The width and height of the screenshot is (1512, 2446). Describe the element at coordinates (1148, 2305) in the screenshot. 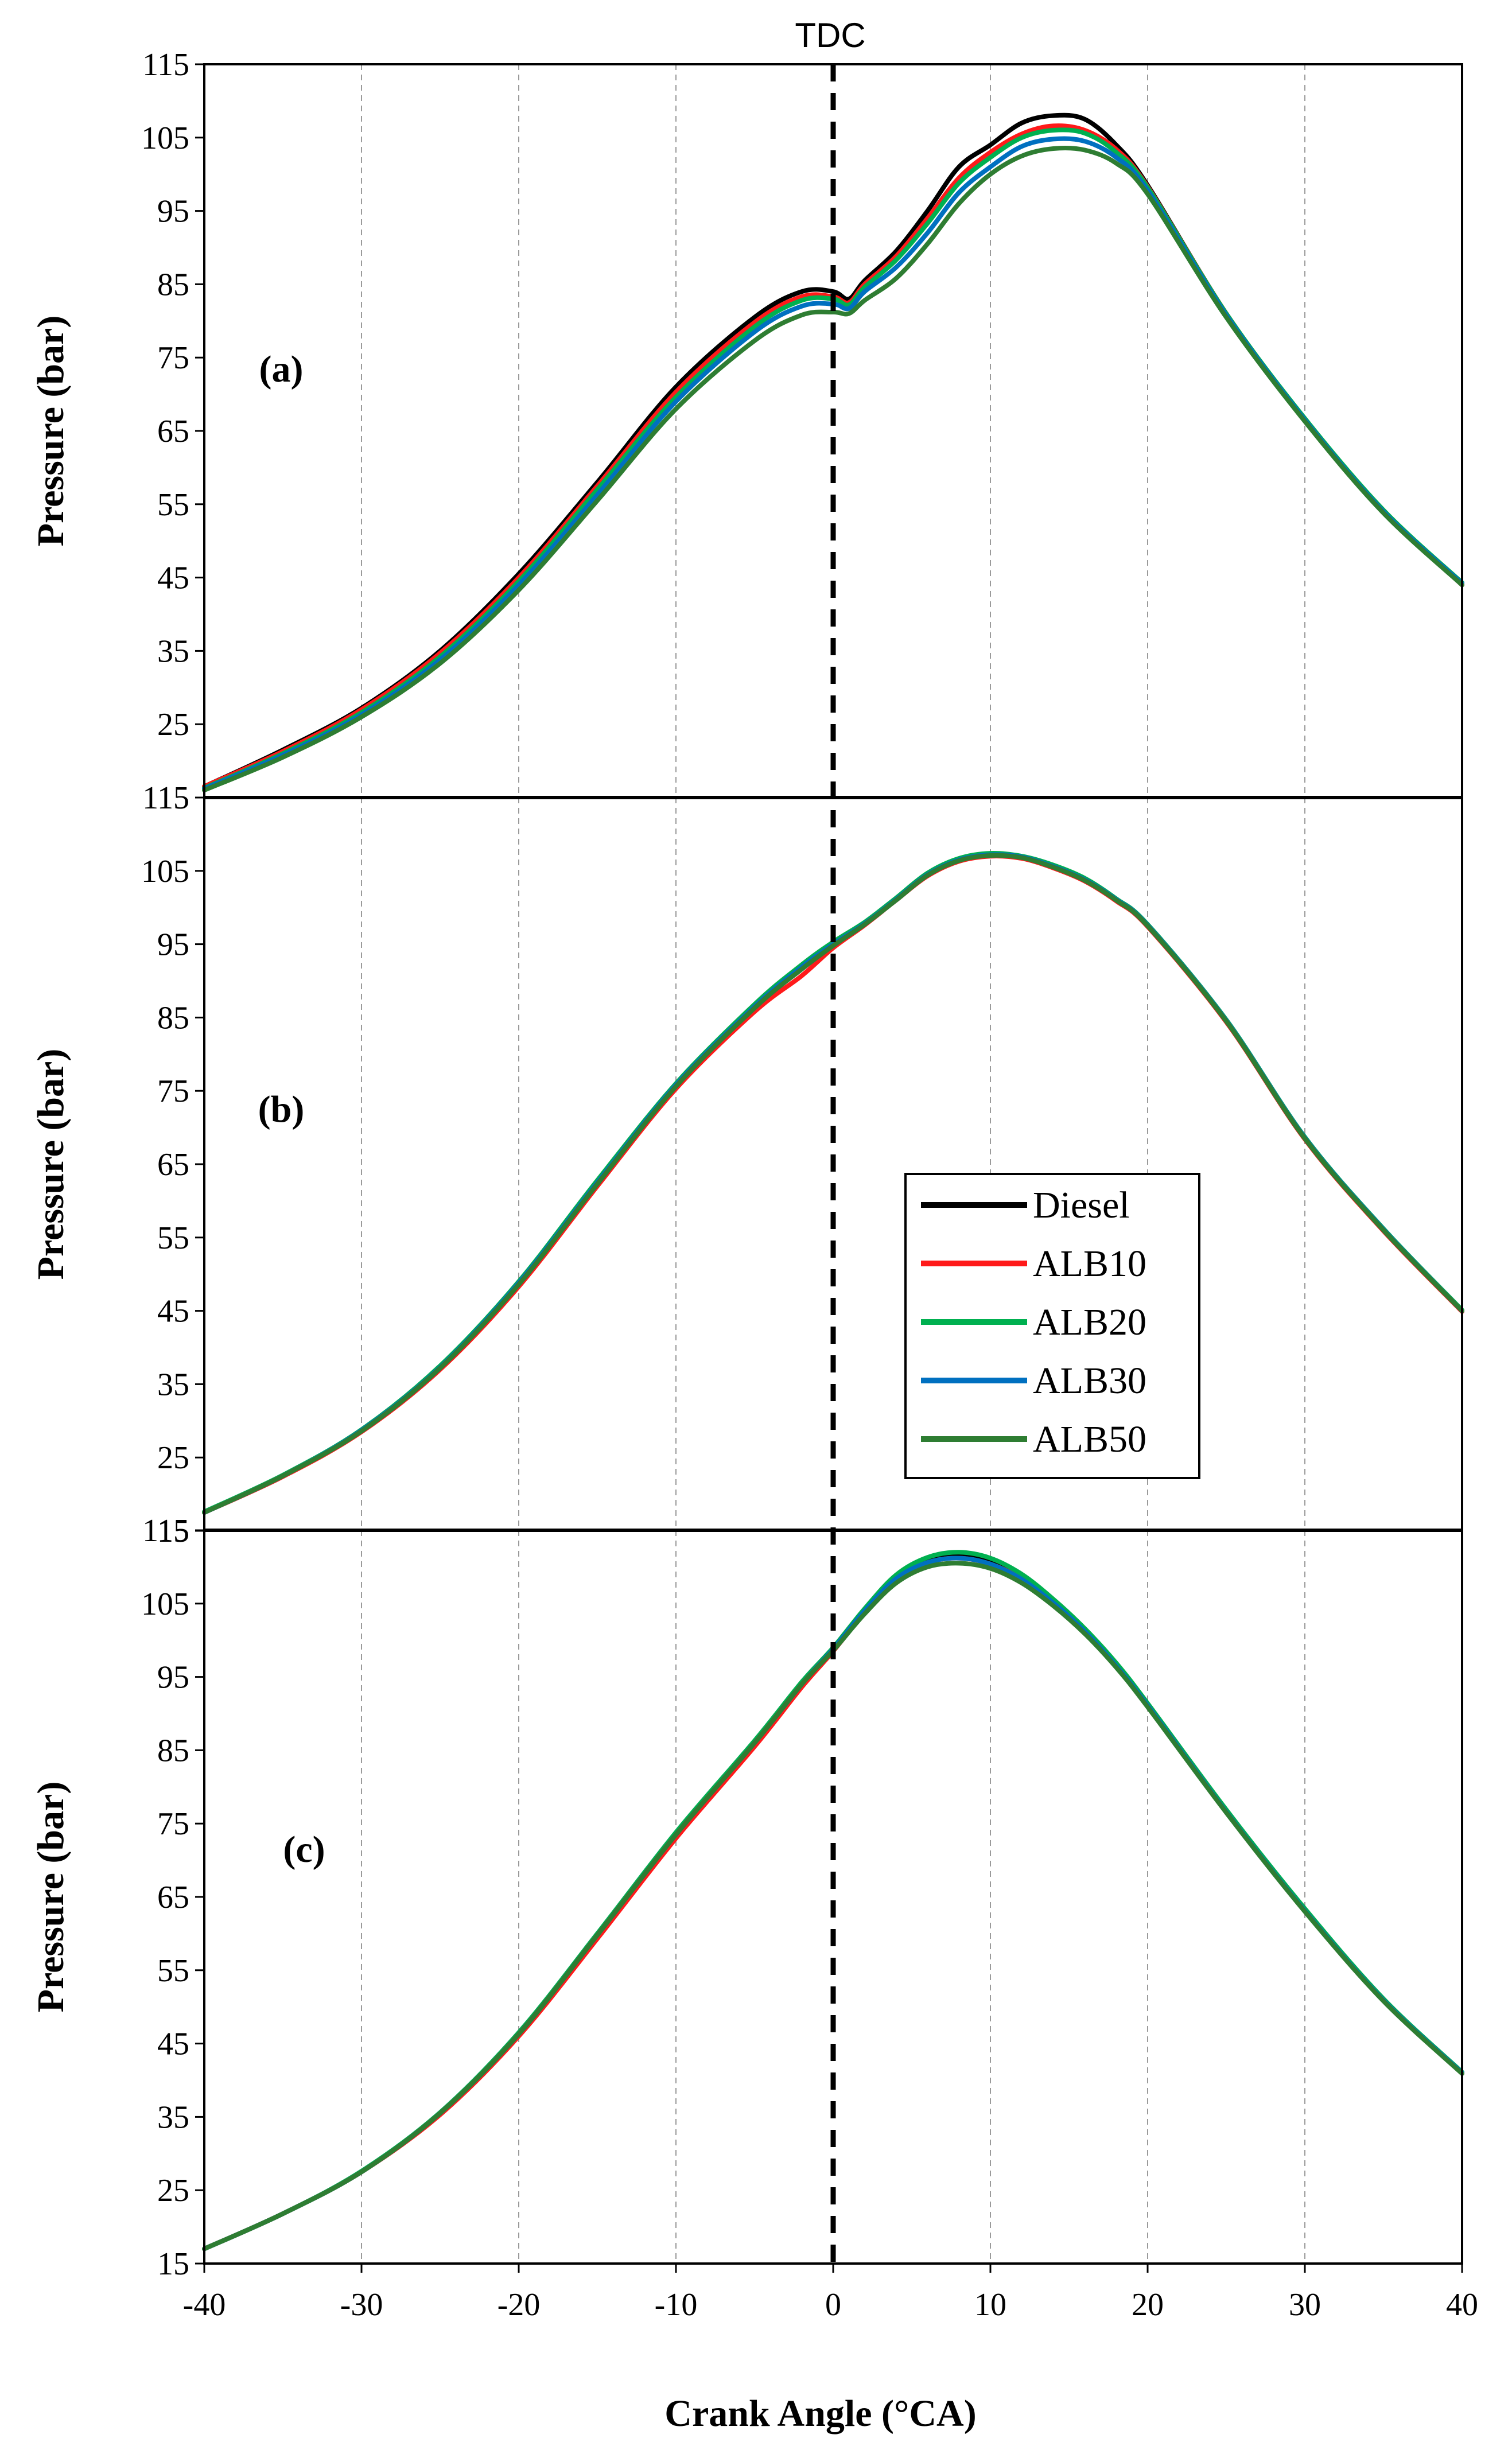

I see `x-tick-label: 20` at that location.